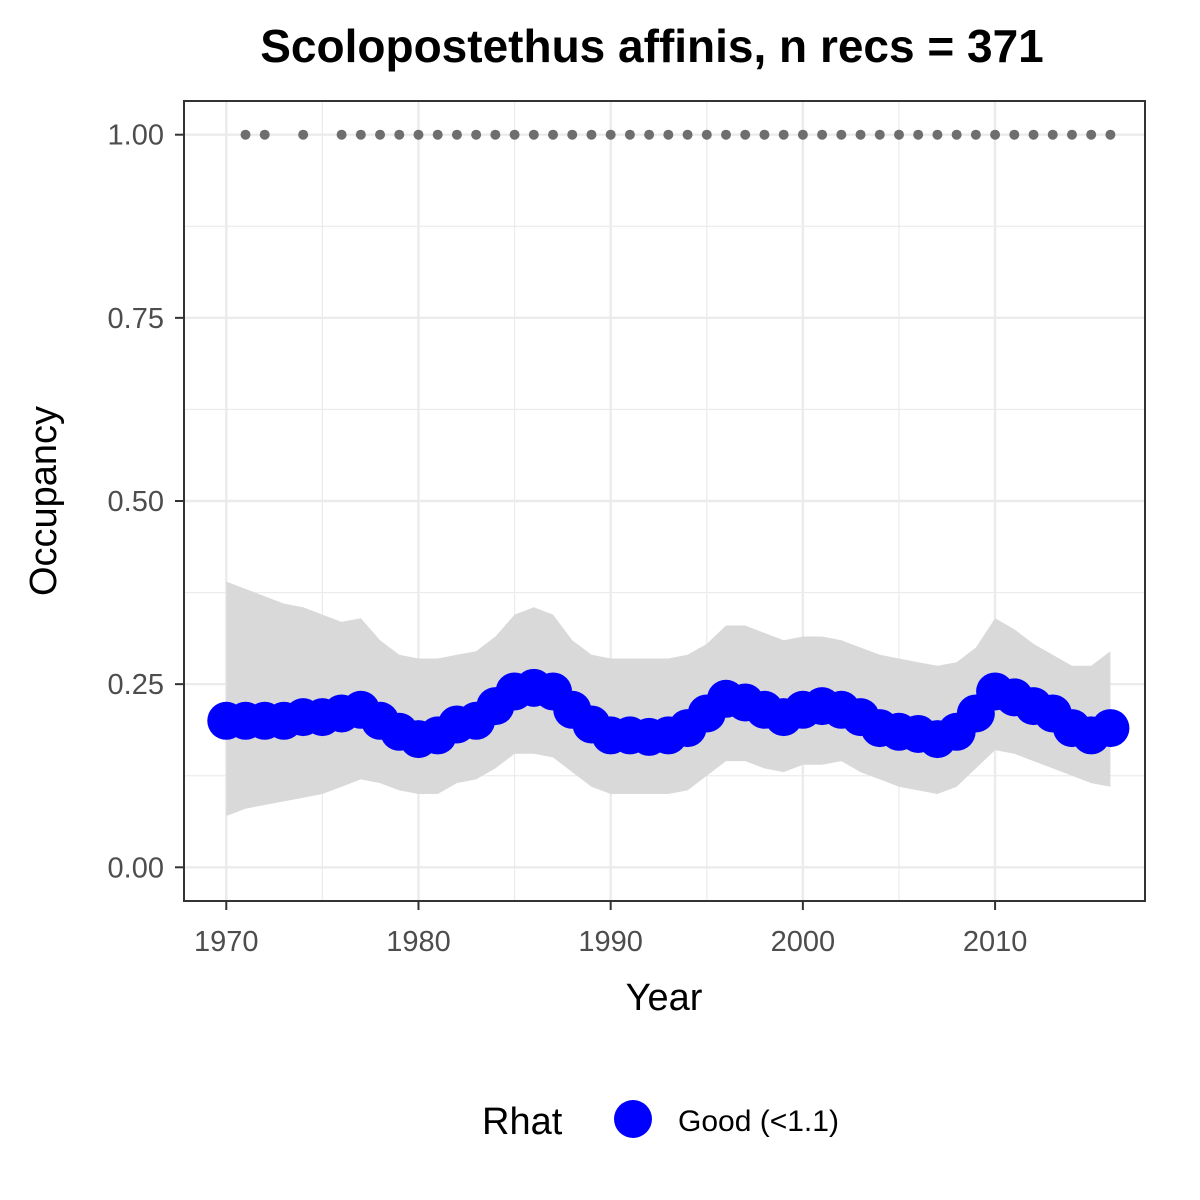  What do you see at coordinates (652, 46) in the screenshot?
I see `chart-title: Scolopostethus affinis, n recs = 371` at bounding box center [652, 46].